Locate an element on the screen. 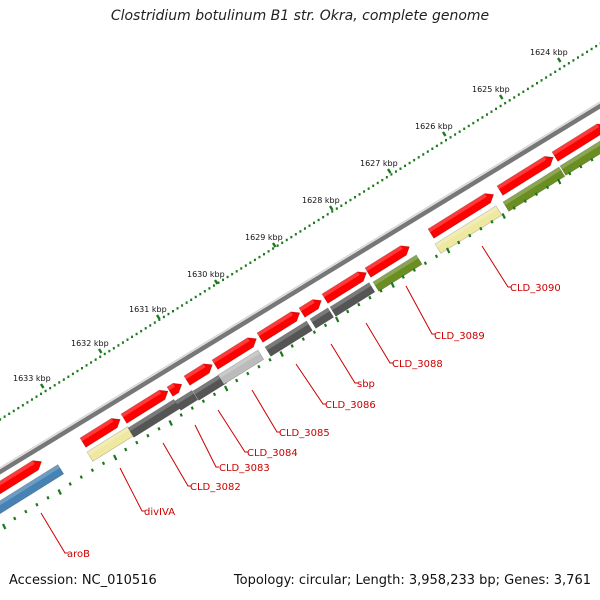 The height and width of the screenshot is (600, 600). gene-label: CLD_3082 is located at coordinates (215, 487).